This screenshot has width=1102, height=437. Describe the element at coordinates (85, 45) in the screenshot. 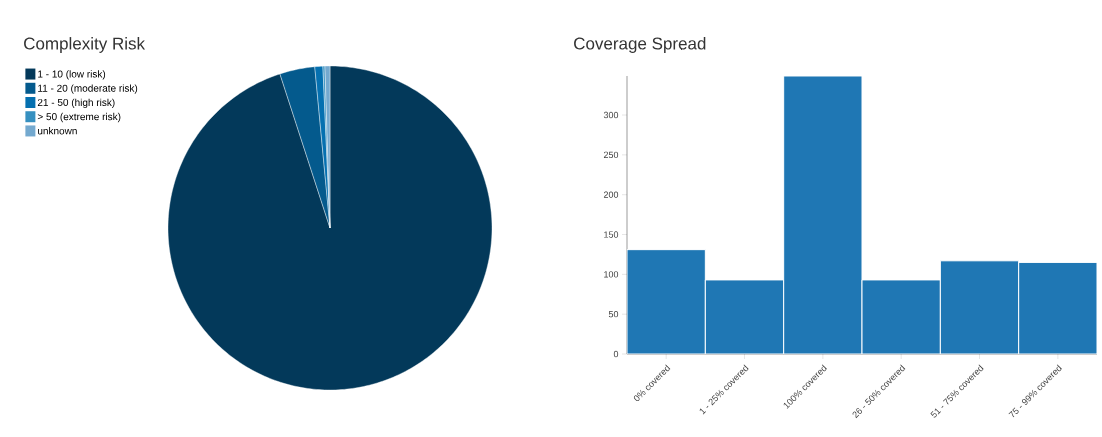

I see `chart-title: Complexity Risk` at that location.